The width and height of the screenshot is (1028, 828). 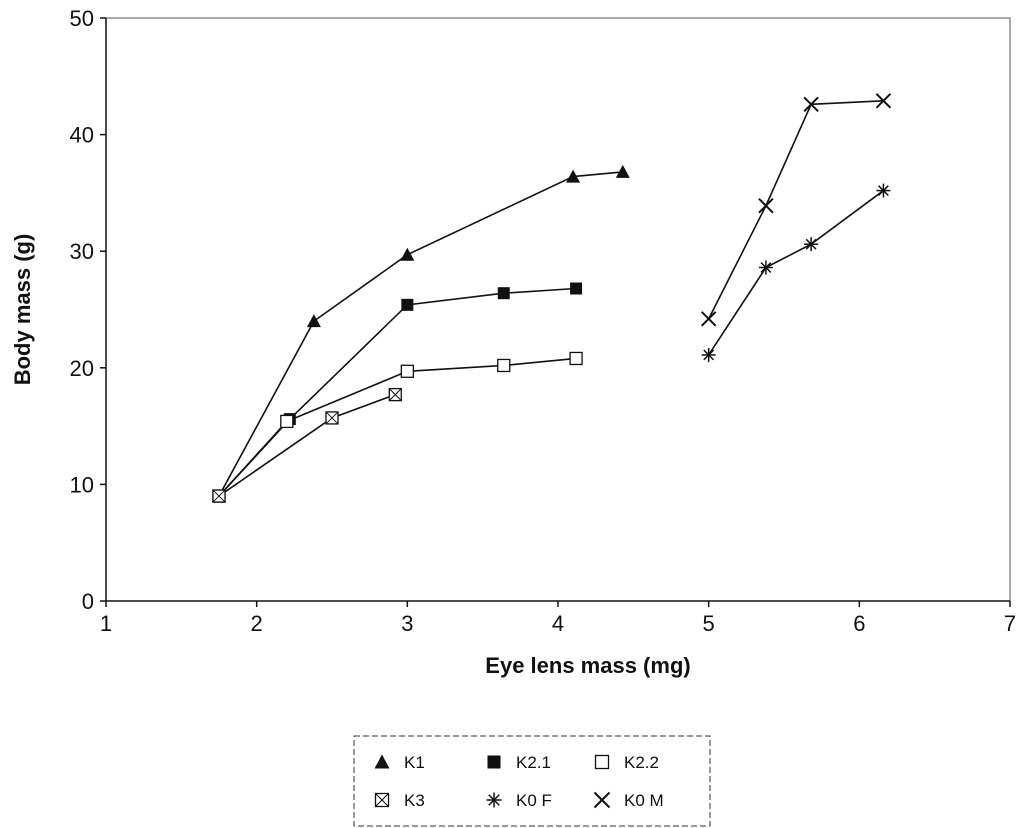 I want to click on series-line-k0-m, so click(x=795, y=209).